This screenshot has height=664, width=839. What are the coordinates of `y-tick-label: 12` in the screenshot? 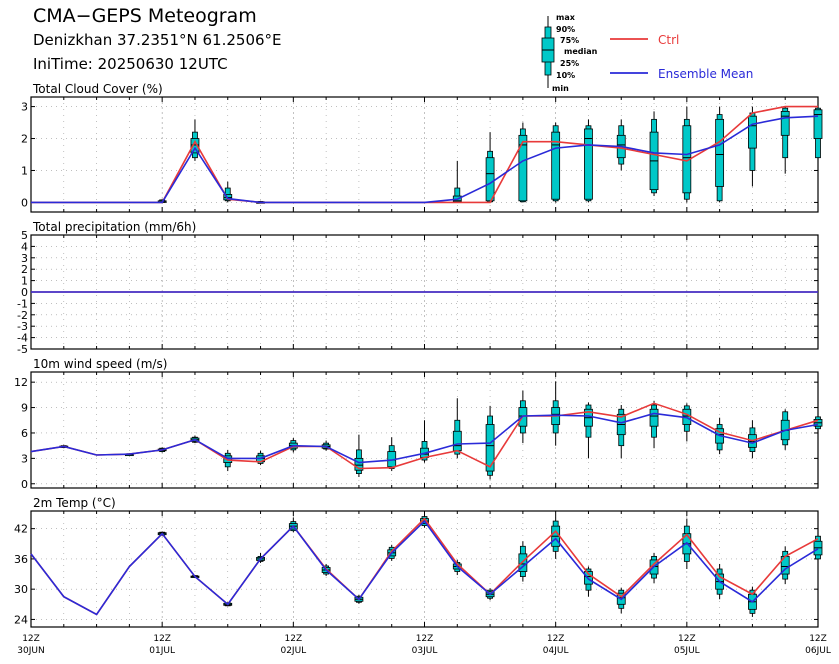 It's located at (21, 382).